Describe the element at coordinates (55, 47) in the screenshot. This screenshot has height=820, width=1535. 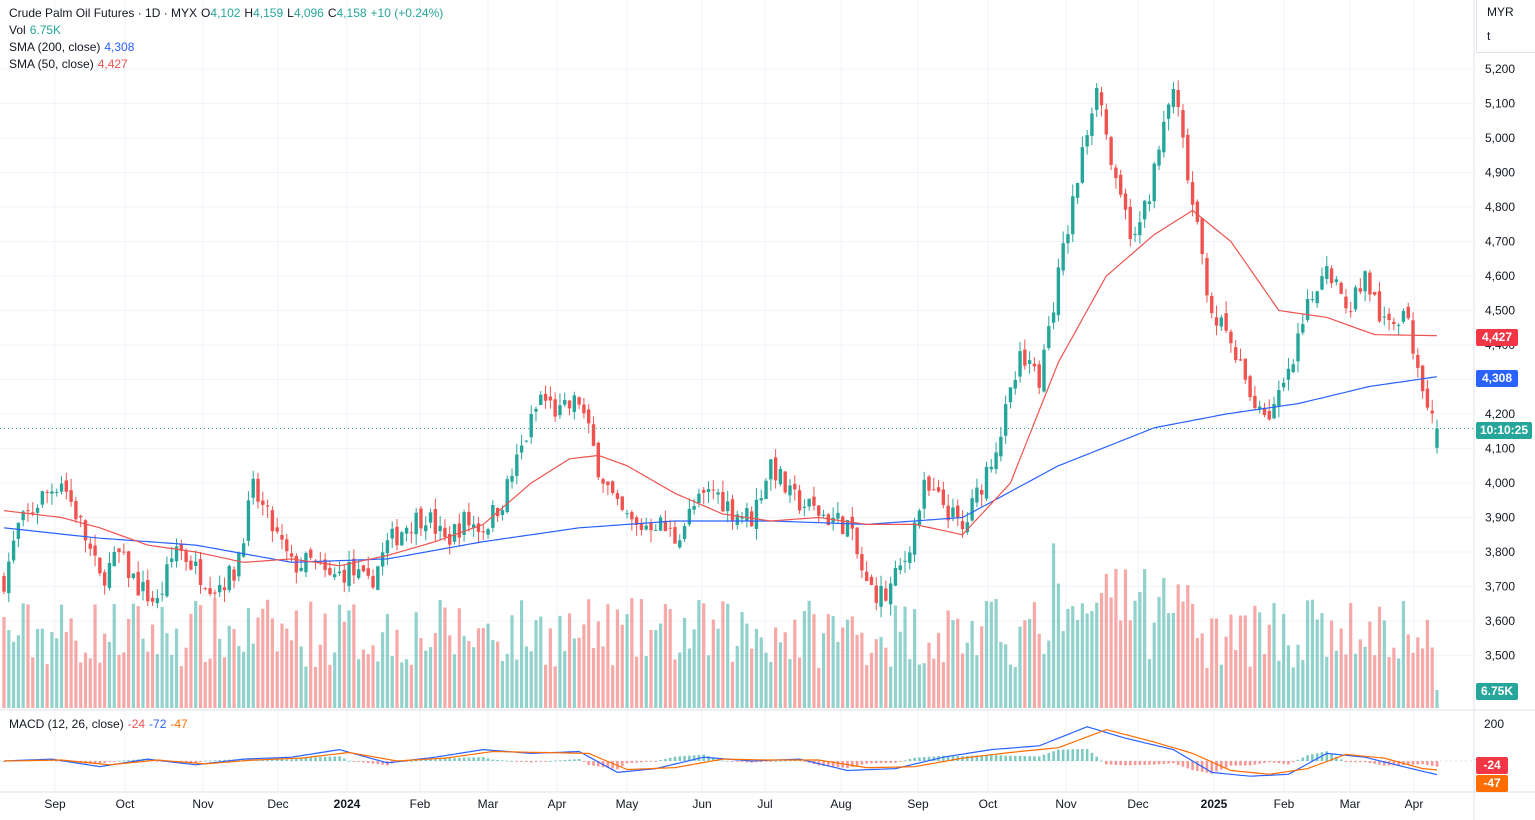
I see `sma200-label: SMA (200, close)` at that location.